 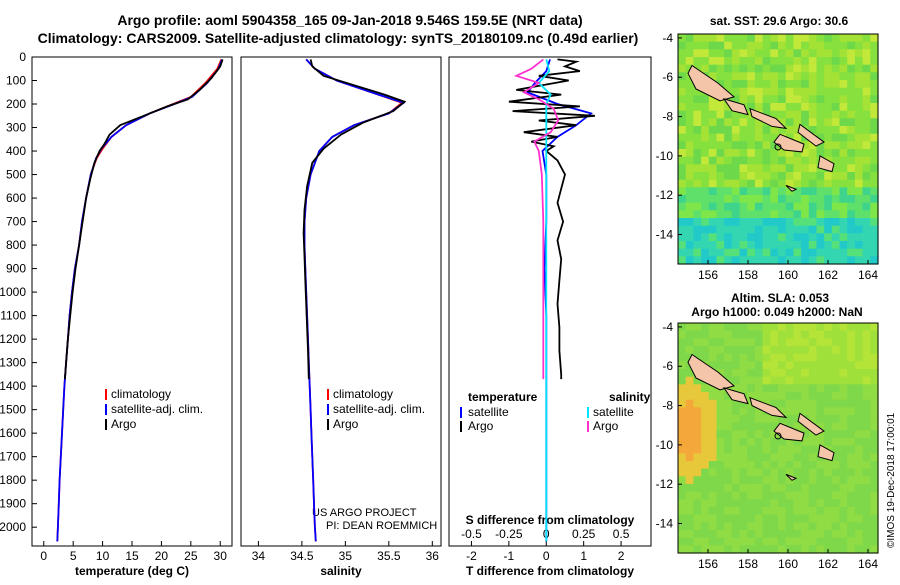 I want to click on sst-map-ytick-label: -4, so click(x=667, y=38).